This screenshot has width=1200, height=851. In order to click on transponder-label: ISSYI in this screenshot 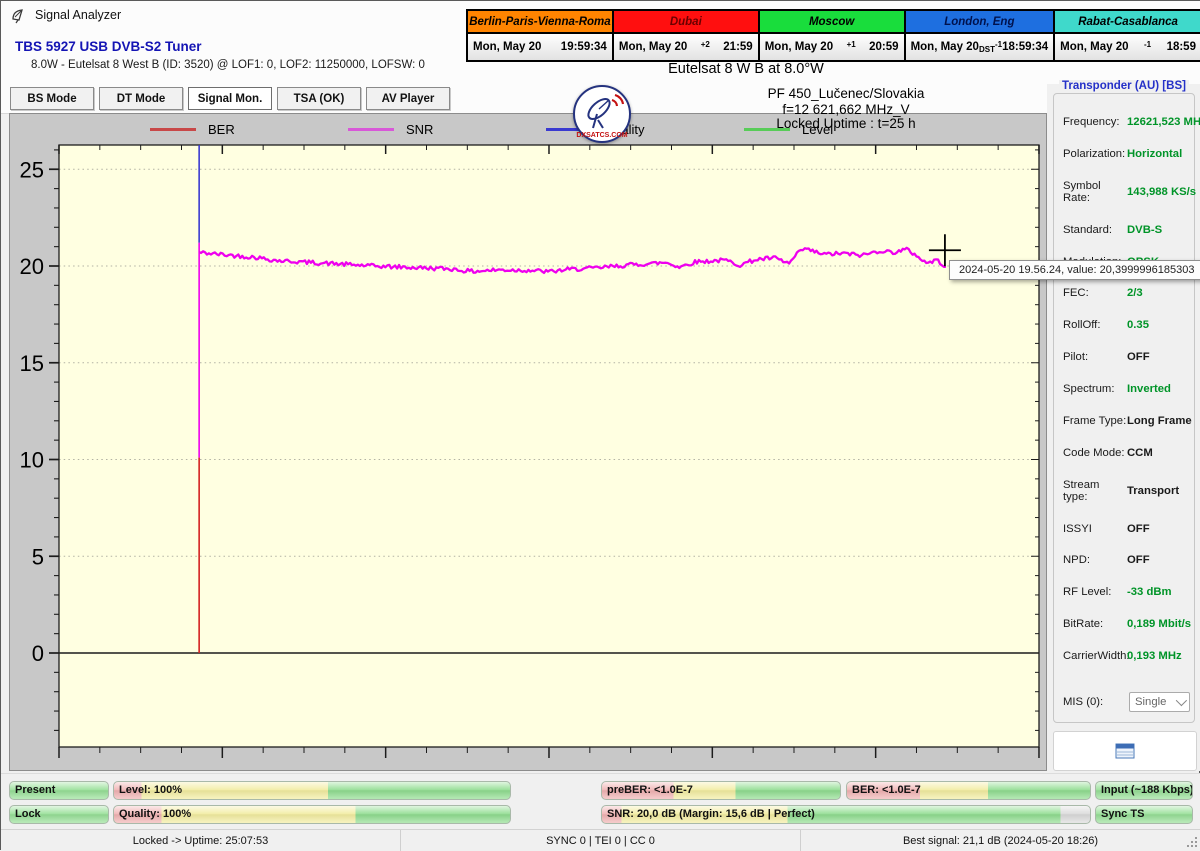, I will do `click(1077, 528)`.